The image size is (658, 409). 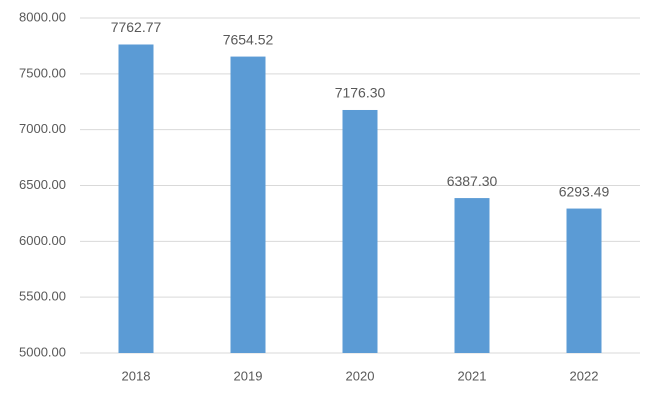 What do you see at coordinates (248, 39) in the screenshot?
I see `data-label: 7654.52` at bounding box center [248, 39].